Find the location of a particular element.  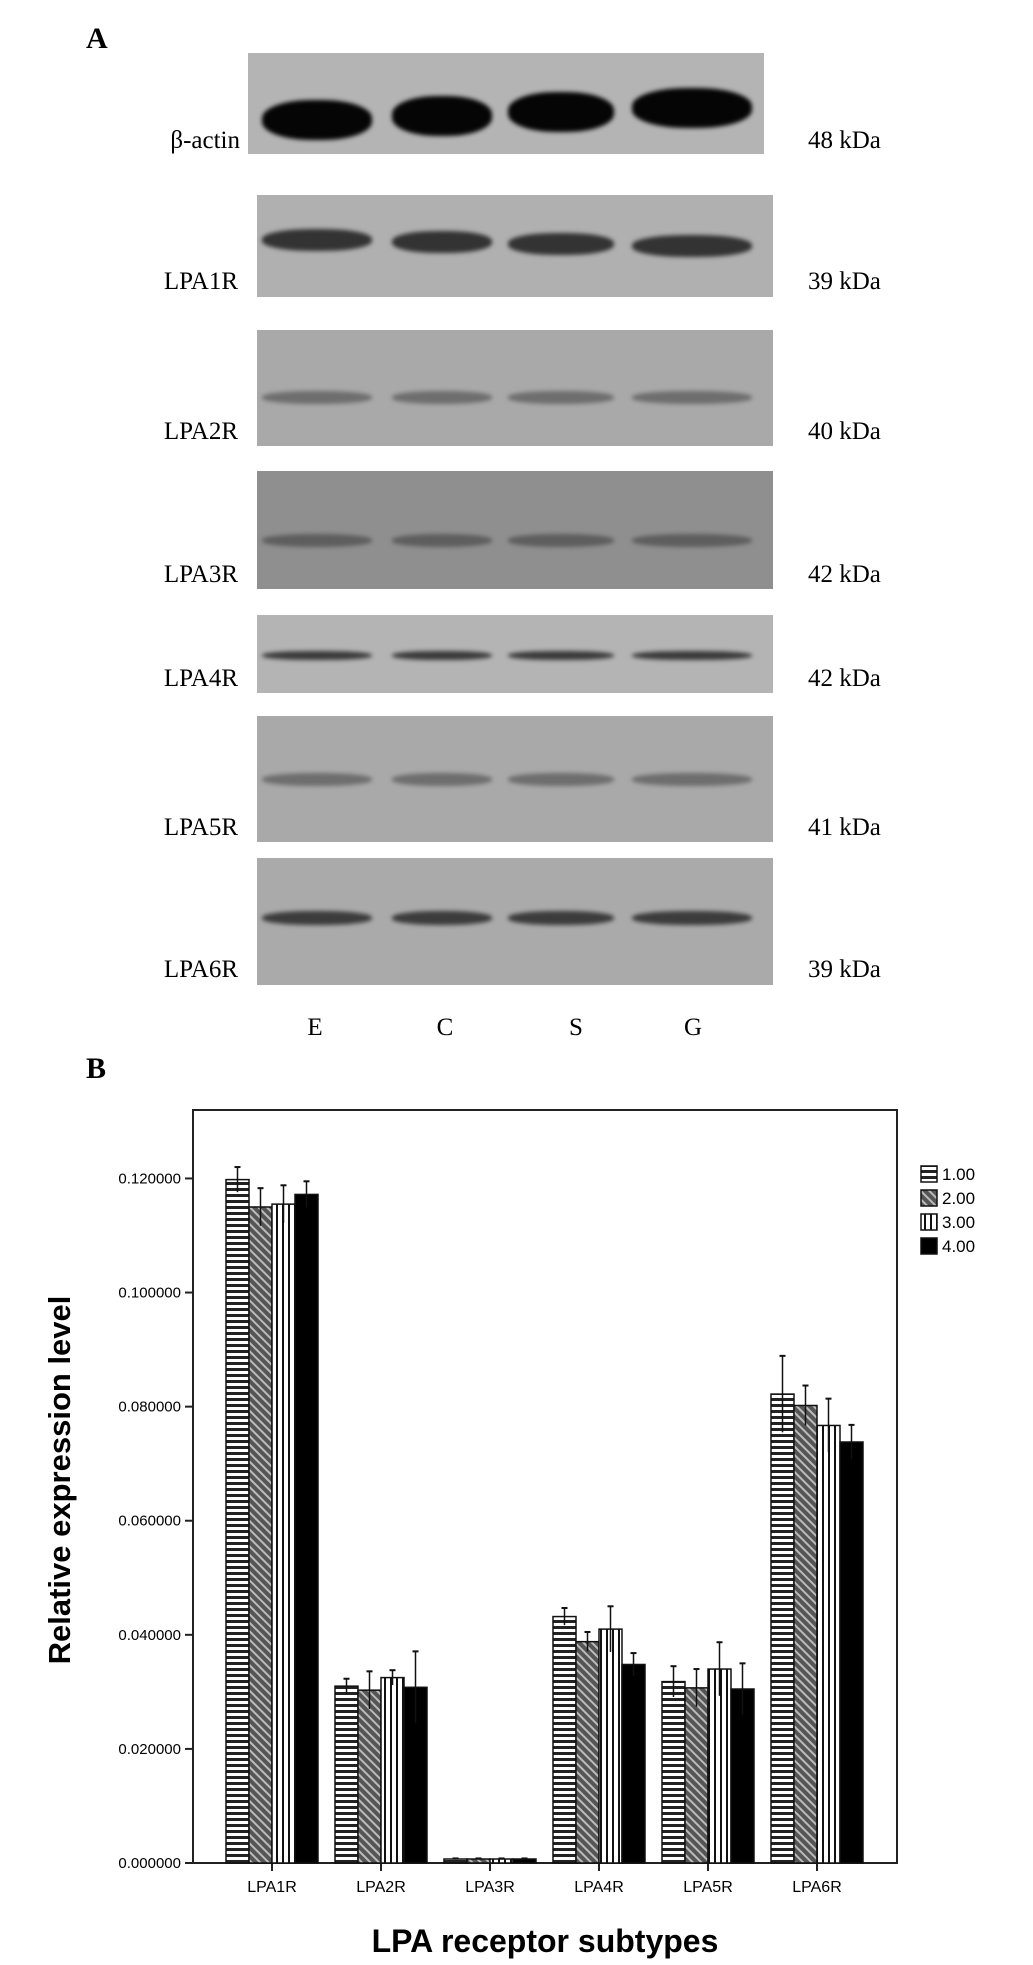

legend-label: 3.00 is located at coordinates (958, 1222).